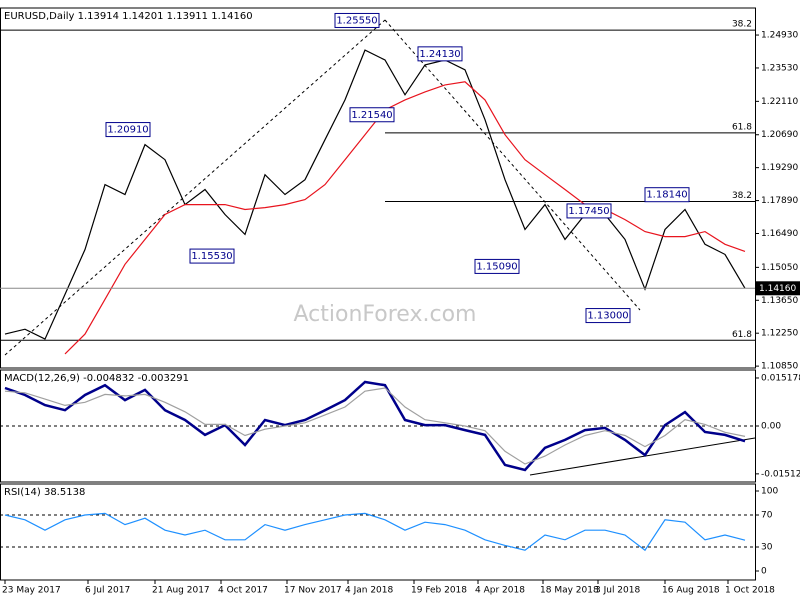  Describe the element at coordinates (767, 548) in the screenshot. I see `y-tick-label: 30` at that location.